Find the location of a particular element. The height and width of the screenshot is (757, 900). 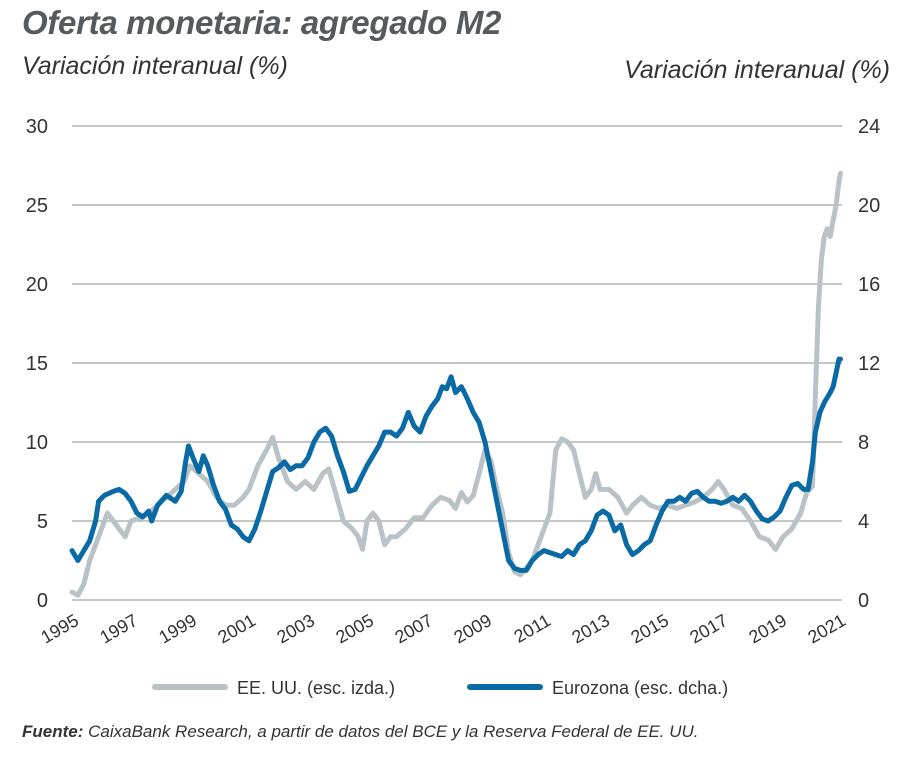

y-tick-label-right: 4 is located at coordinates (863, 522).